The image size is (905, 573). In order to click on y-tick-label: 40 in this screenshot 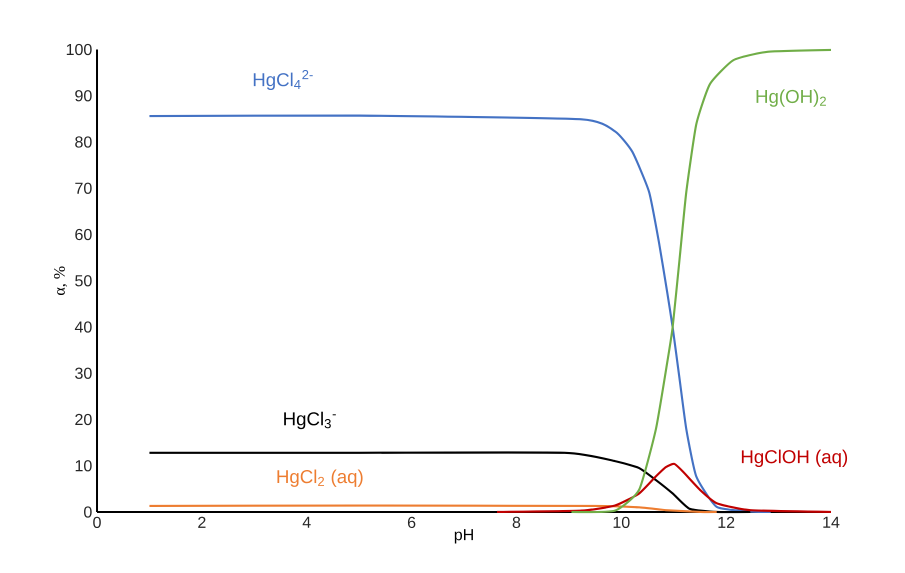, I will do `click(83, 327)`.